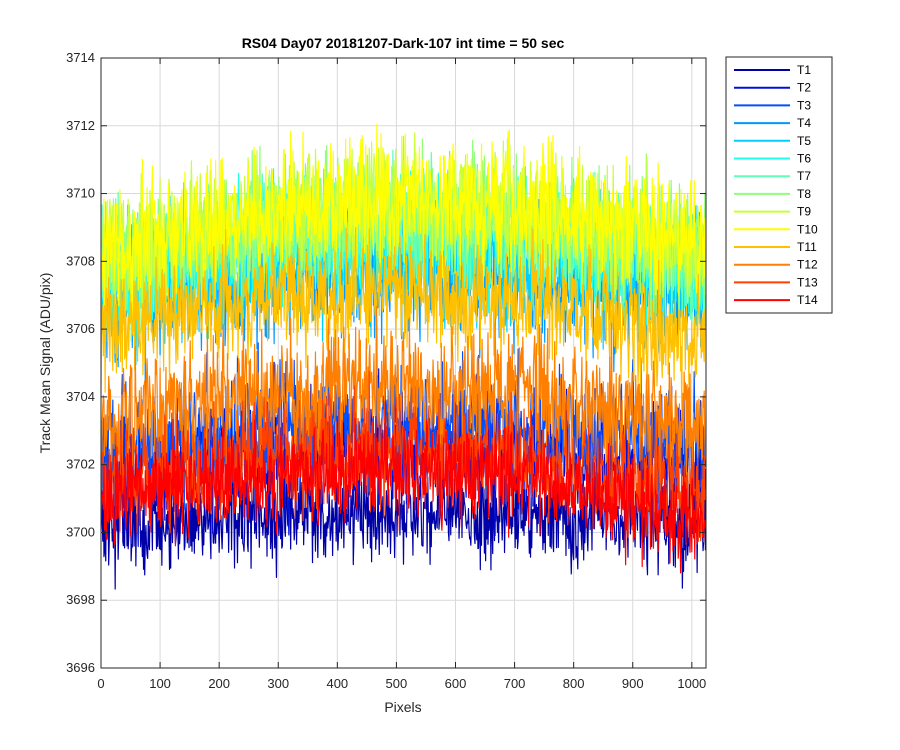  I want to click on x-tick-label: 200, so click(219, 683).